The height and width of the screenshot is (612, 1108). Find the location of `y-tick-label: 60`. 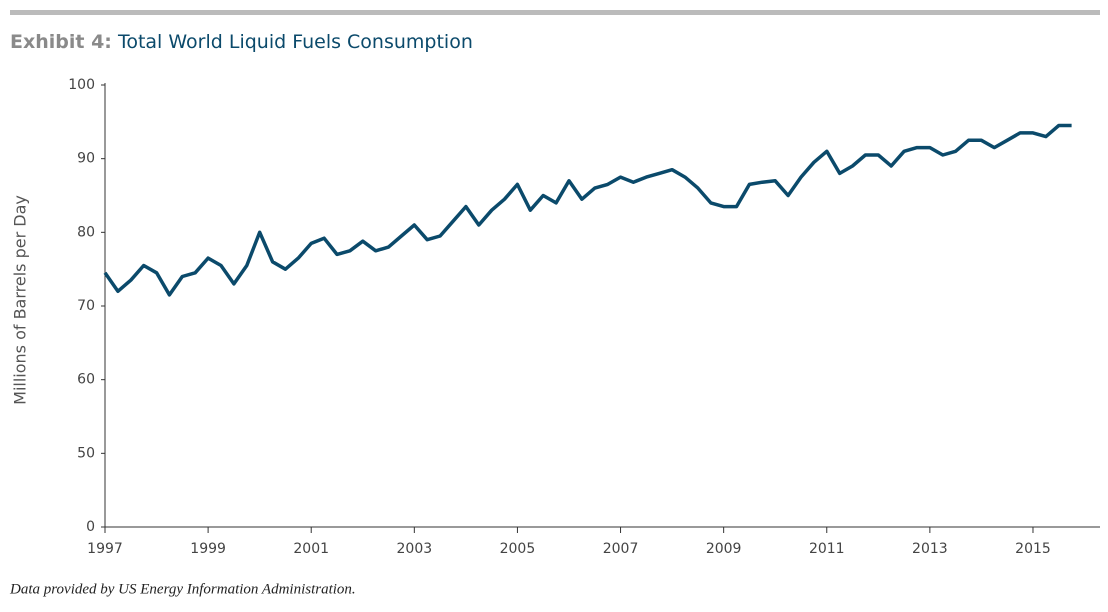

y-tick-label: 60 is located at coordinates (86, 380).